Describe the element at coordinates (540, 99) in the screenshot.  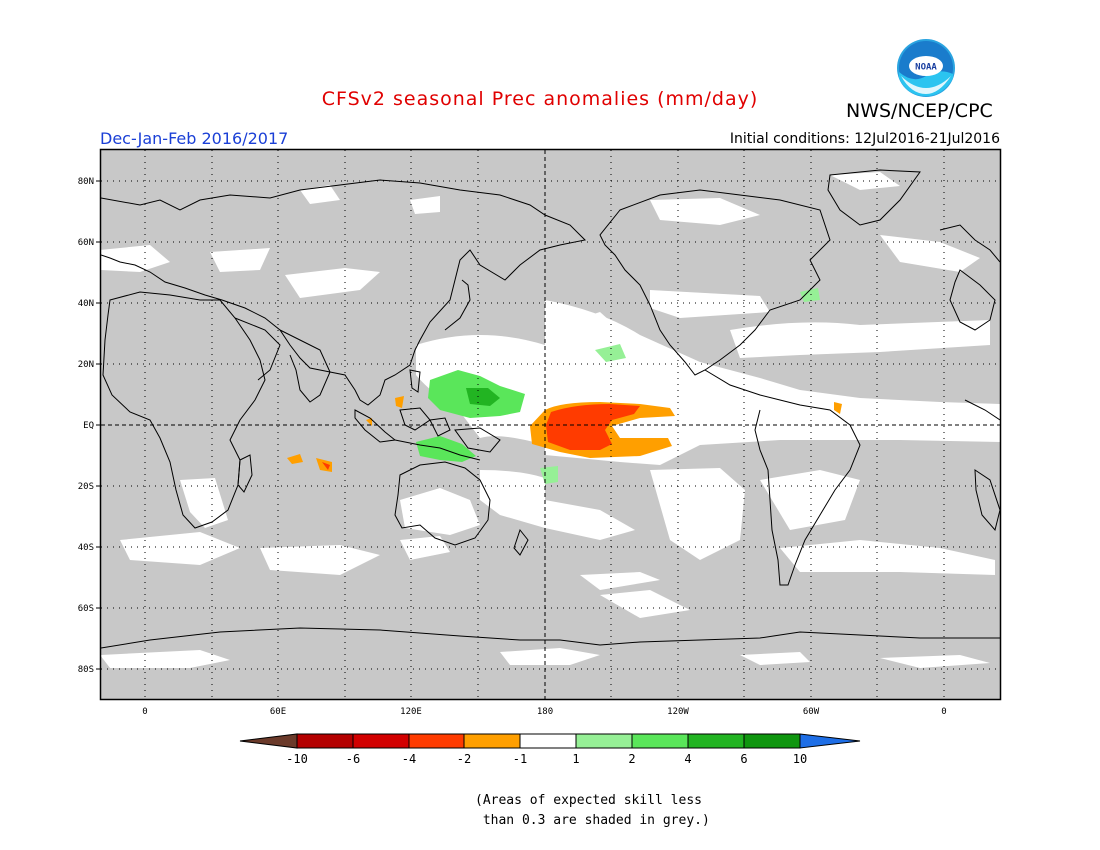
I see `chart-title: CFSv2 seasonal Prec anomalies (mm/day)` at that location.